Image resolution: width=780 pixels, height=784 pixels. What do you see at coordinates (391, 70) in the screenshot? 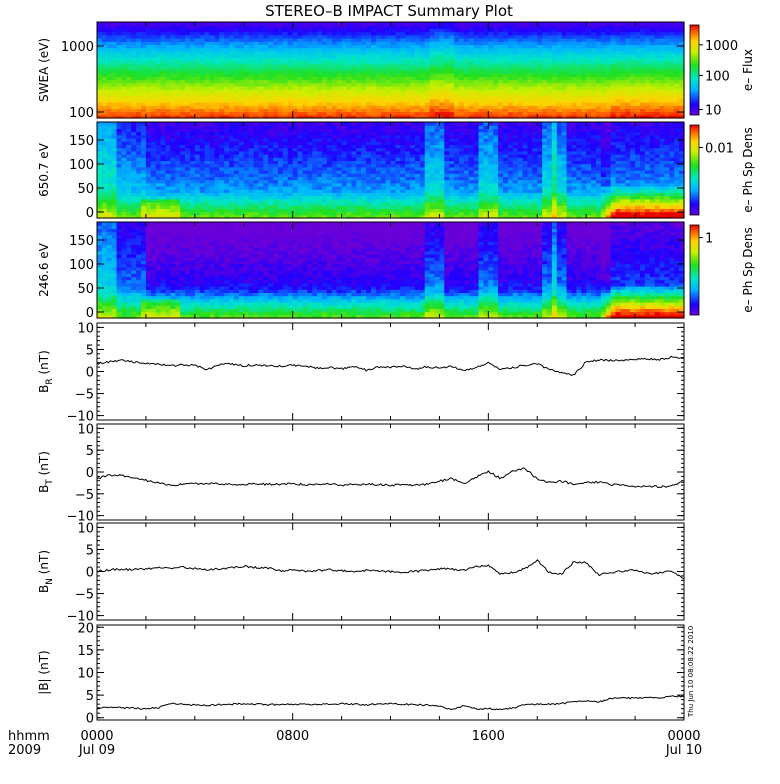
I see `heatmap-swea` at bounding box center [391, 70].